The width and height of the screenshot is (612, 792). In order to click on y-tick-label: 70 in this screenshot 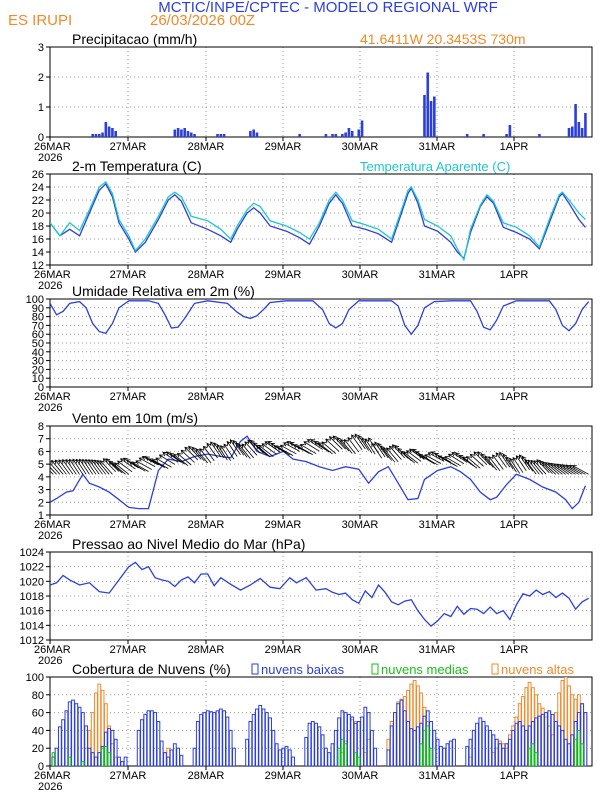, I will do `click(38, 326)`.